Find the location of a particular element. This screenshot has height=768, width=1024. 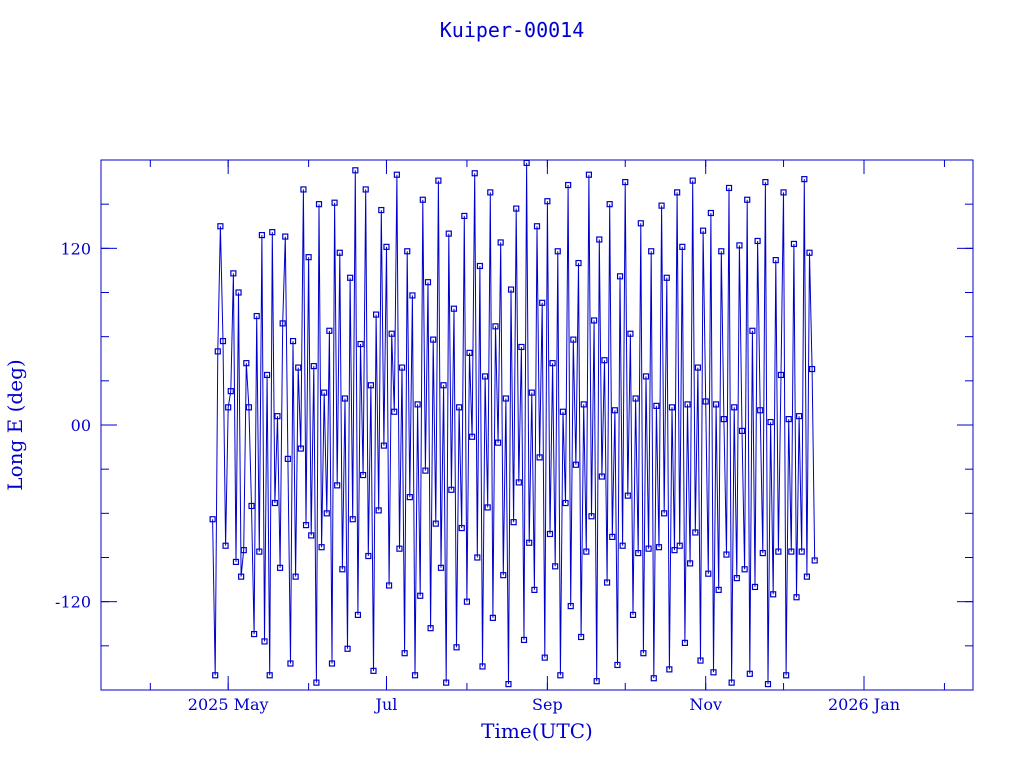

x-tick-label: Nov is located at coordinates (705, 704).